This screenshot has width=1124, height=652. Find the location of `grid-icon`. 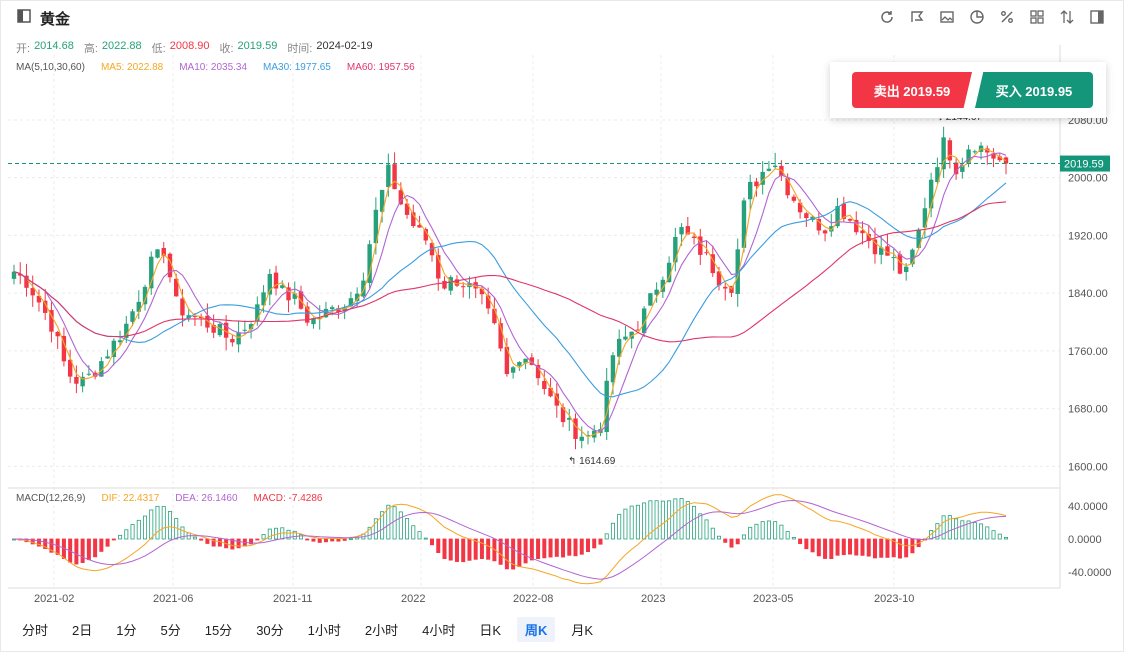

grid-icon is located at coordinates (1037, 17).